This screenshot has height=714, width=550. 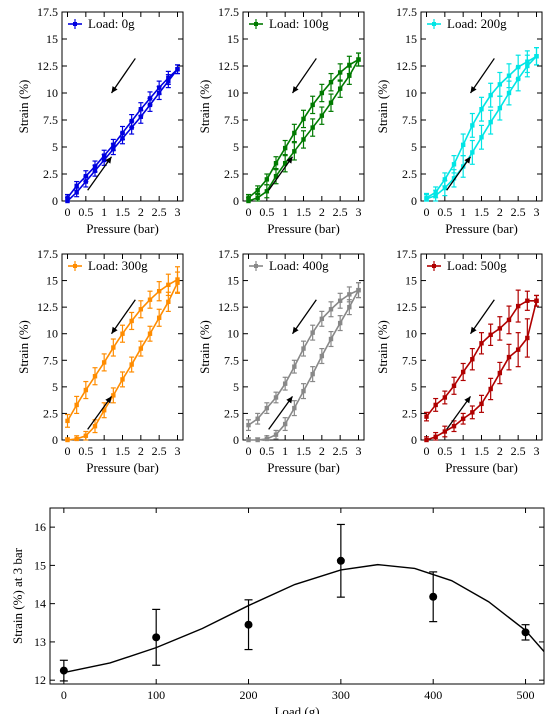 I want to click on y-tick-label: 0, so click(x=55, y=201).